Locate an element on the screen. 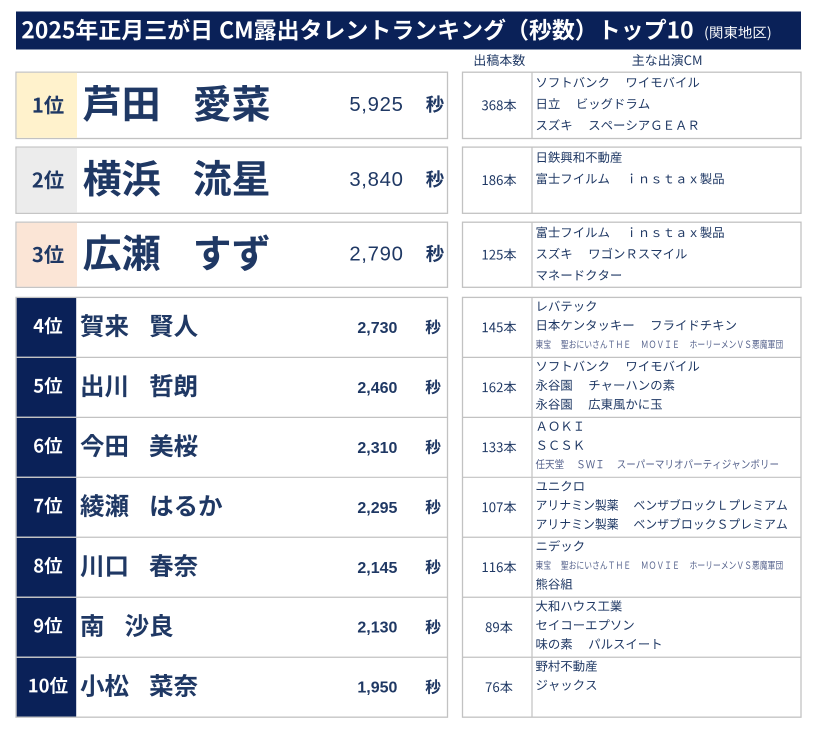 This screenshot has width=818, height=731. svg-text: 2,310 is located at coordinates (377, 448).